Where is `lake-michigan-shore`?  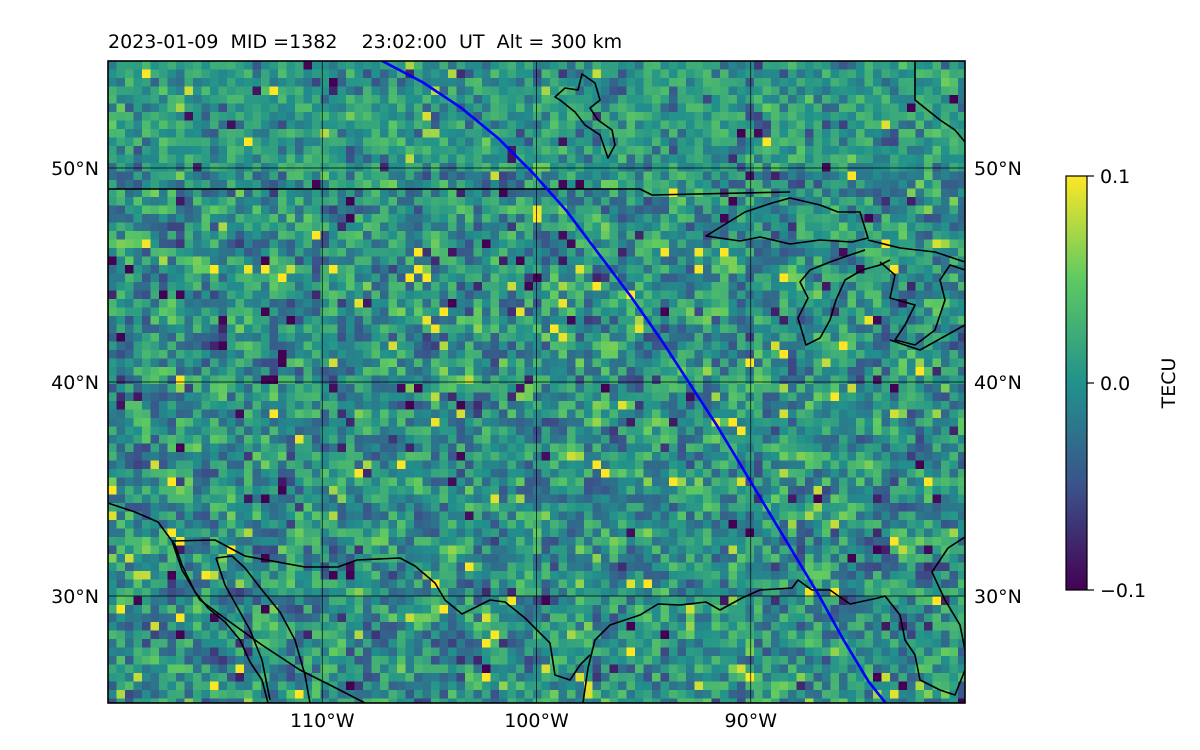 lake-michigan-shore is located at coordinates (844, 297).